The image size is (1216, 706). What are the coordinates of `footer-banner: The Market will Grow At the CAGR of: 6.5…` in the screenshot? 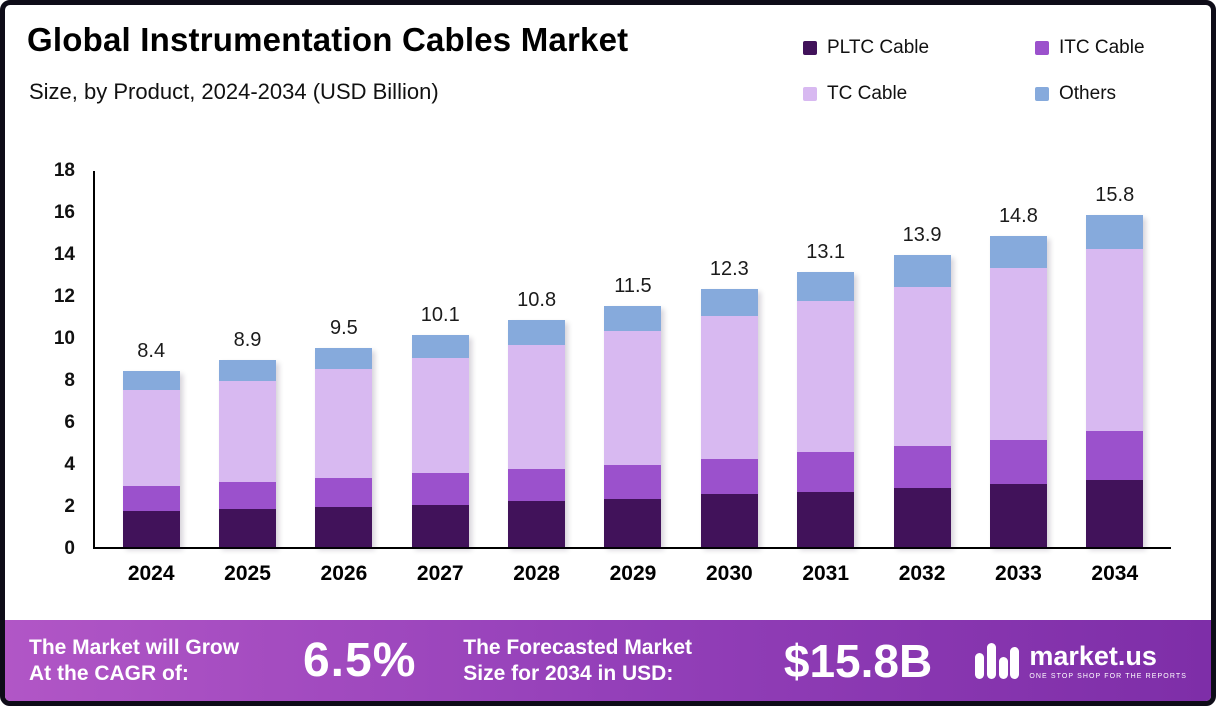 It's located at (608, 660).